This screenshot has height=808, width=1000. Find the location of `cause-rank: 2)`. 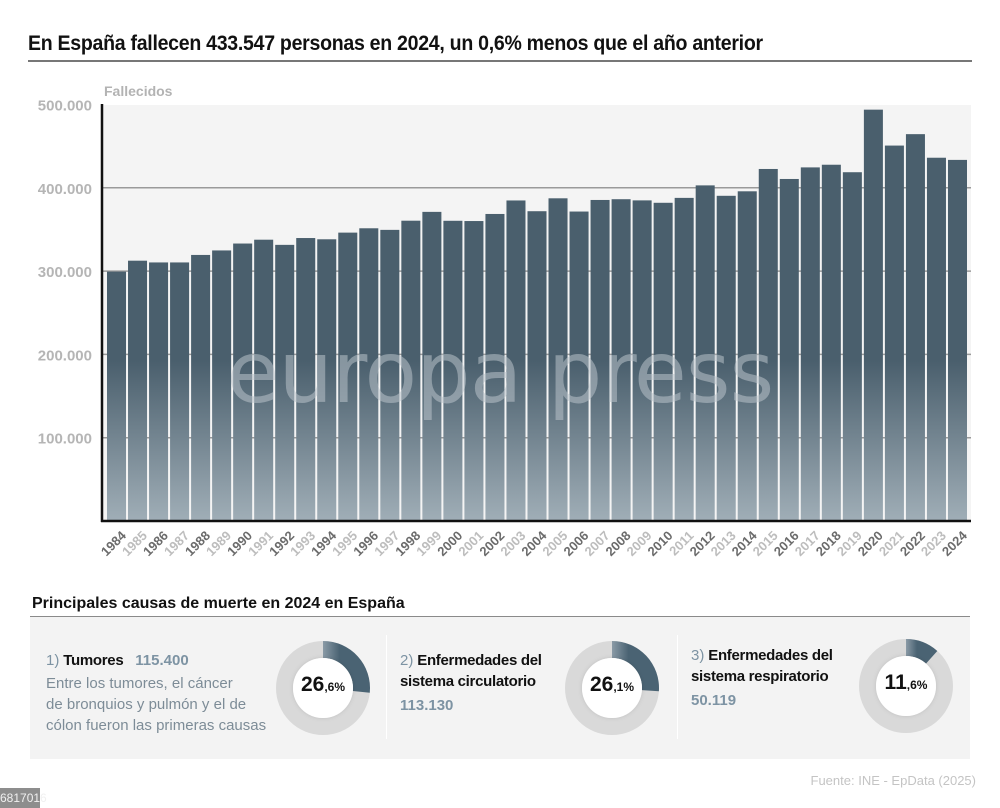

cause-rank: 2) is located at coordinates (407, 660).